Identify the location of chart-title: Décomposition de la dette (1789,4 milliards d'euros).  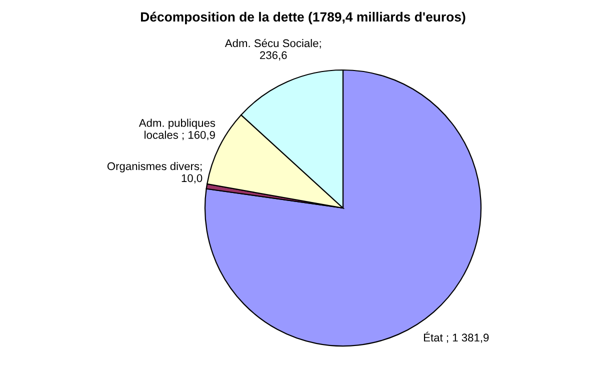
(303, 18).